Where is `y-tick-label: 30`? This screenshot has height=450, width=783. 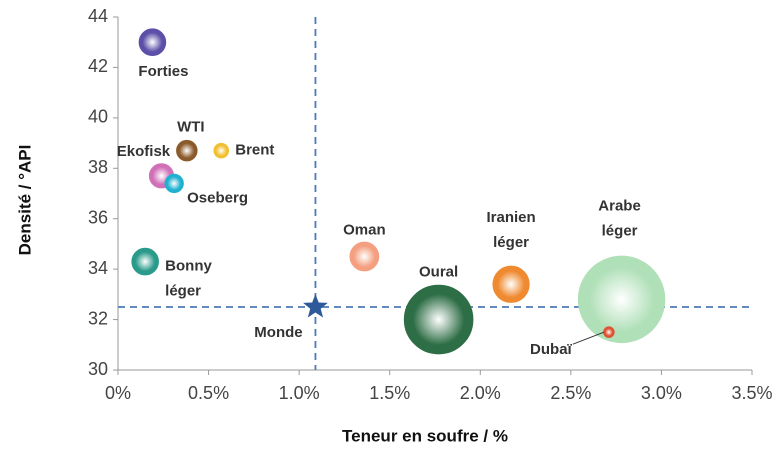
y-tick-label: 30 is located at coordinates (98, 369).